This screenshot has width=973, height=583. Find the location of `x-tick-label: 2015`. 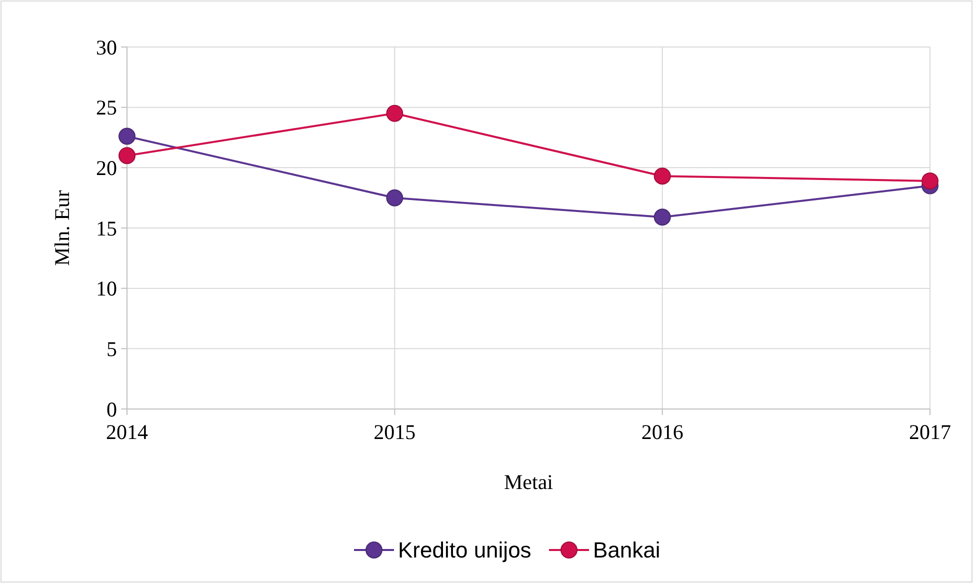

x-tick-label: 2015 is located at coordinates (395, 432).